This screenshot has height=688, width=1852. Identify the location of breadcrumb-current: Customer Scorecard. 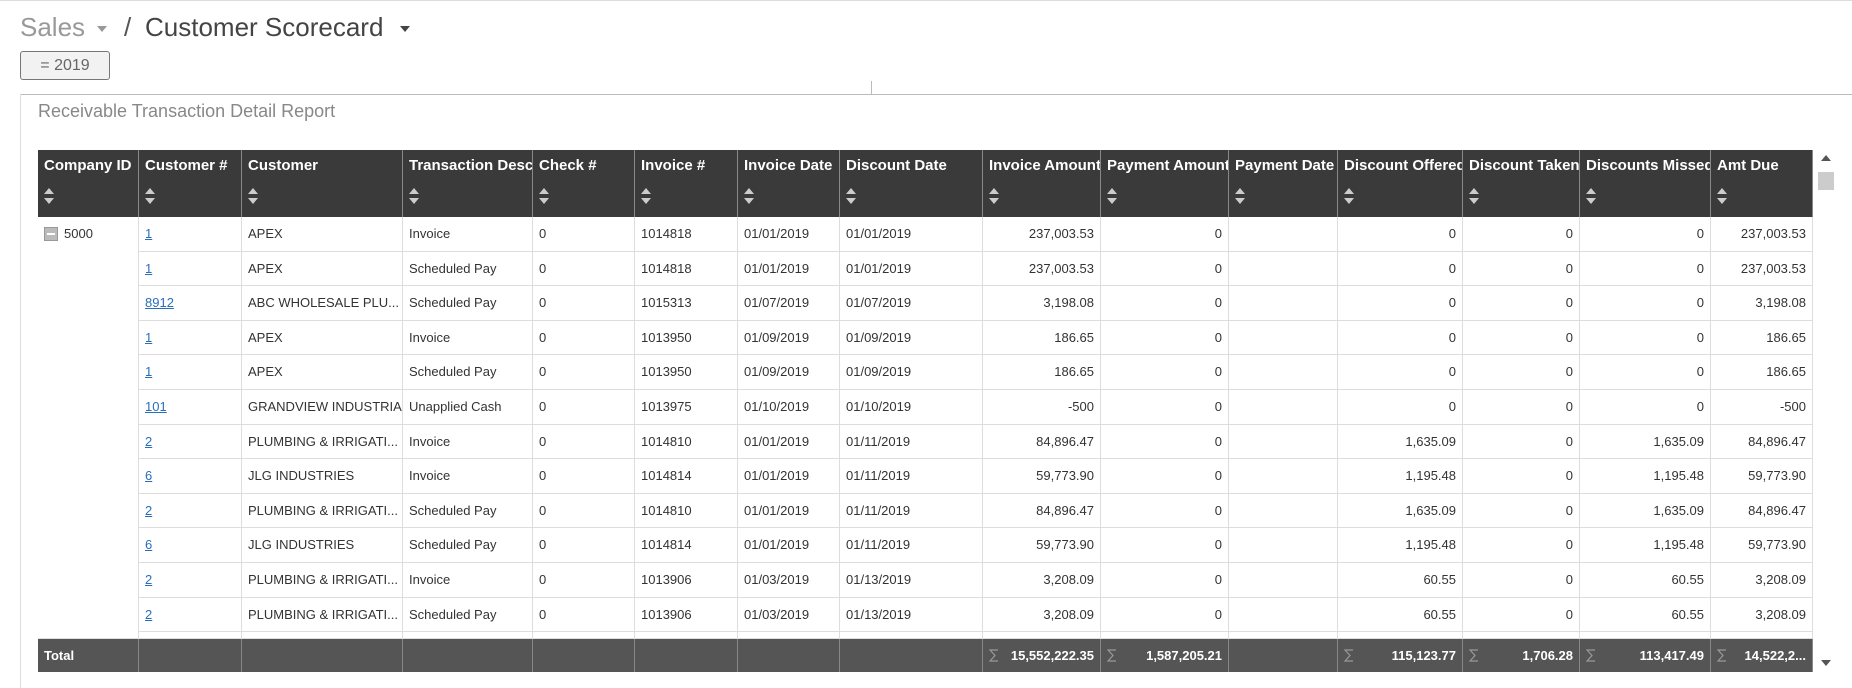
(264, 27).